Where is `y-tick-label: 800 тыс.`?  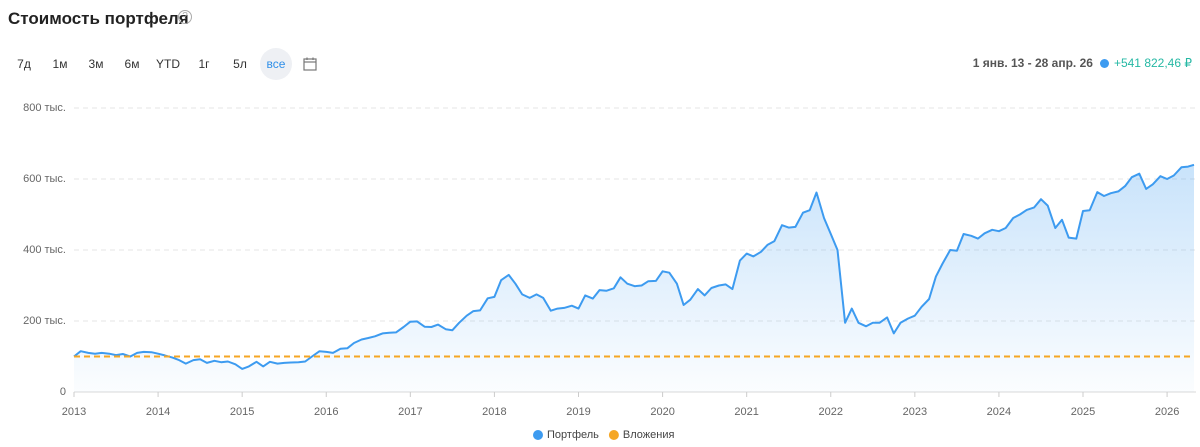 y-tick-label: 800 тыс. is located at coordinates (44, 108).